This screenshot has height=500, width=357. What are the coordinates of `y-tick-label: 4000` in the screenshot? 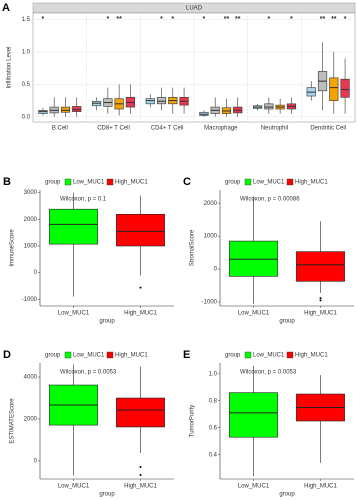 It's located at (31, 378).